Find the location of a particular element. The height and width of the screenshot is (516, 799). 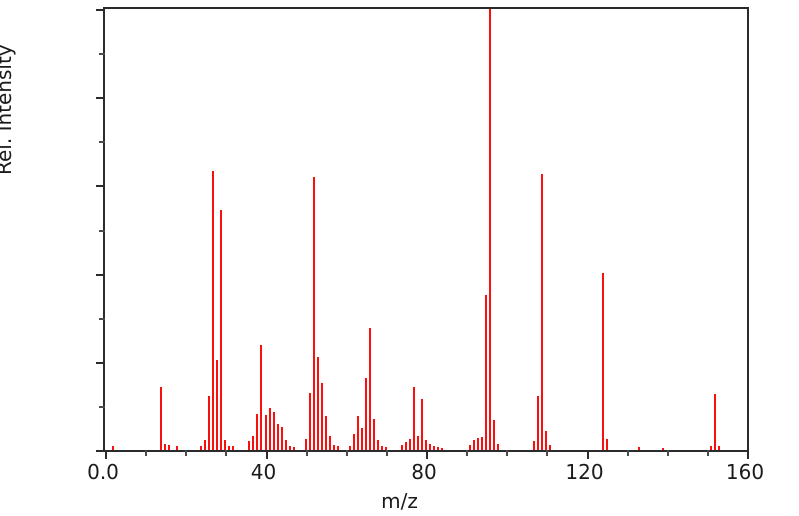

x-axis-tick-label: 0.0 is located at coordinates (103, 472).